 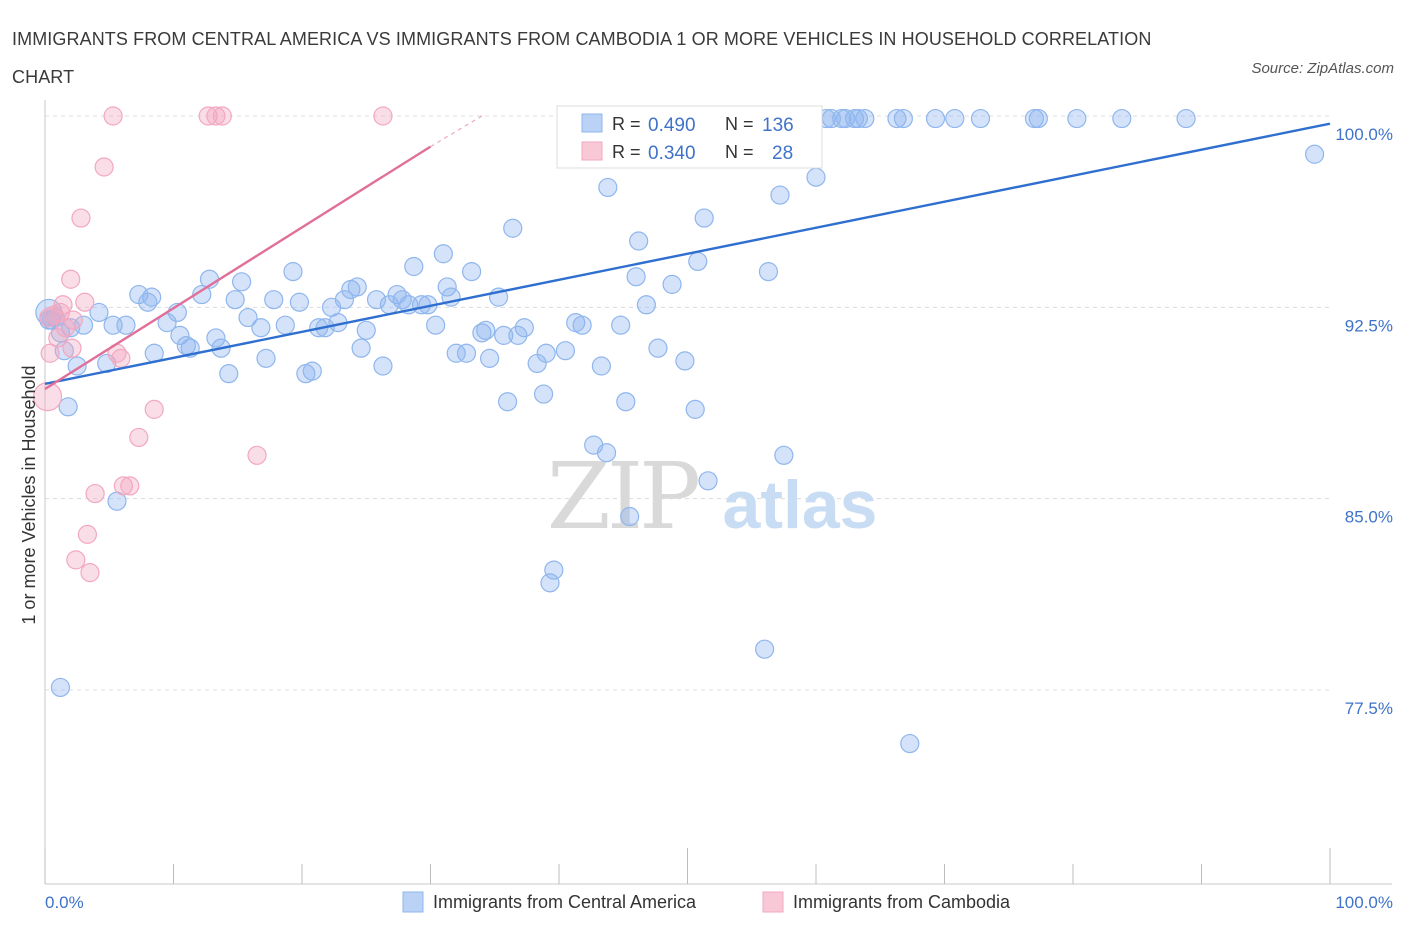 What do you see at coordinates (712, 496) in the screenshot?
I see `watermark: ZIP atlas` at bounding box center [712, 496].